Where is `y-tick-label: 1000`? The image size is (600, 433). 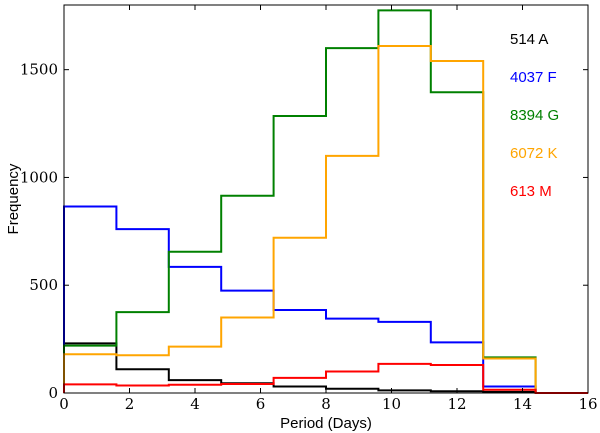 y-tick-label: 1000 is located at coordinates (39, 177).